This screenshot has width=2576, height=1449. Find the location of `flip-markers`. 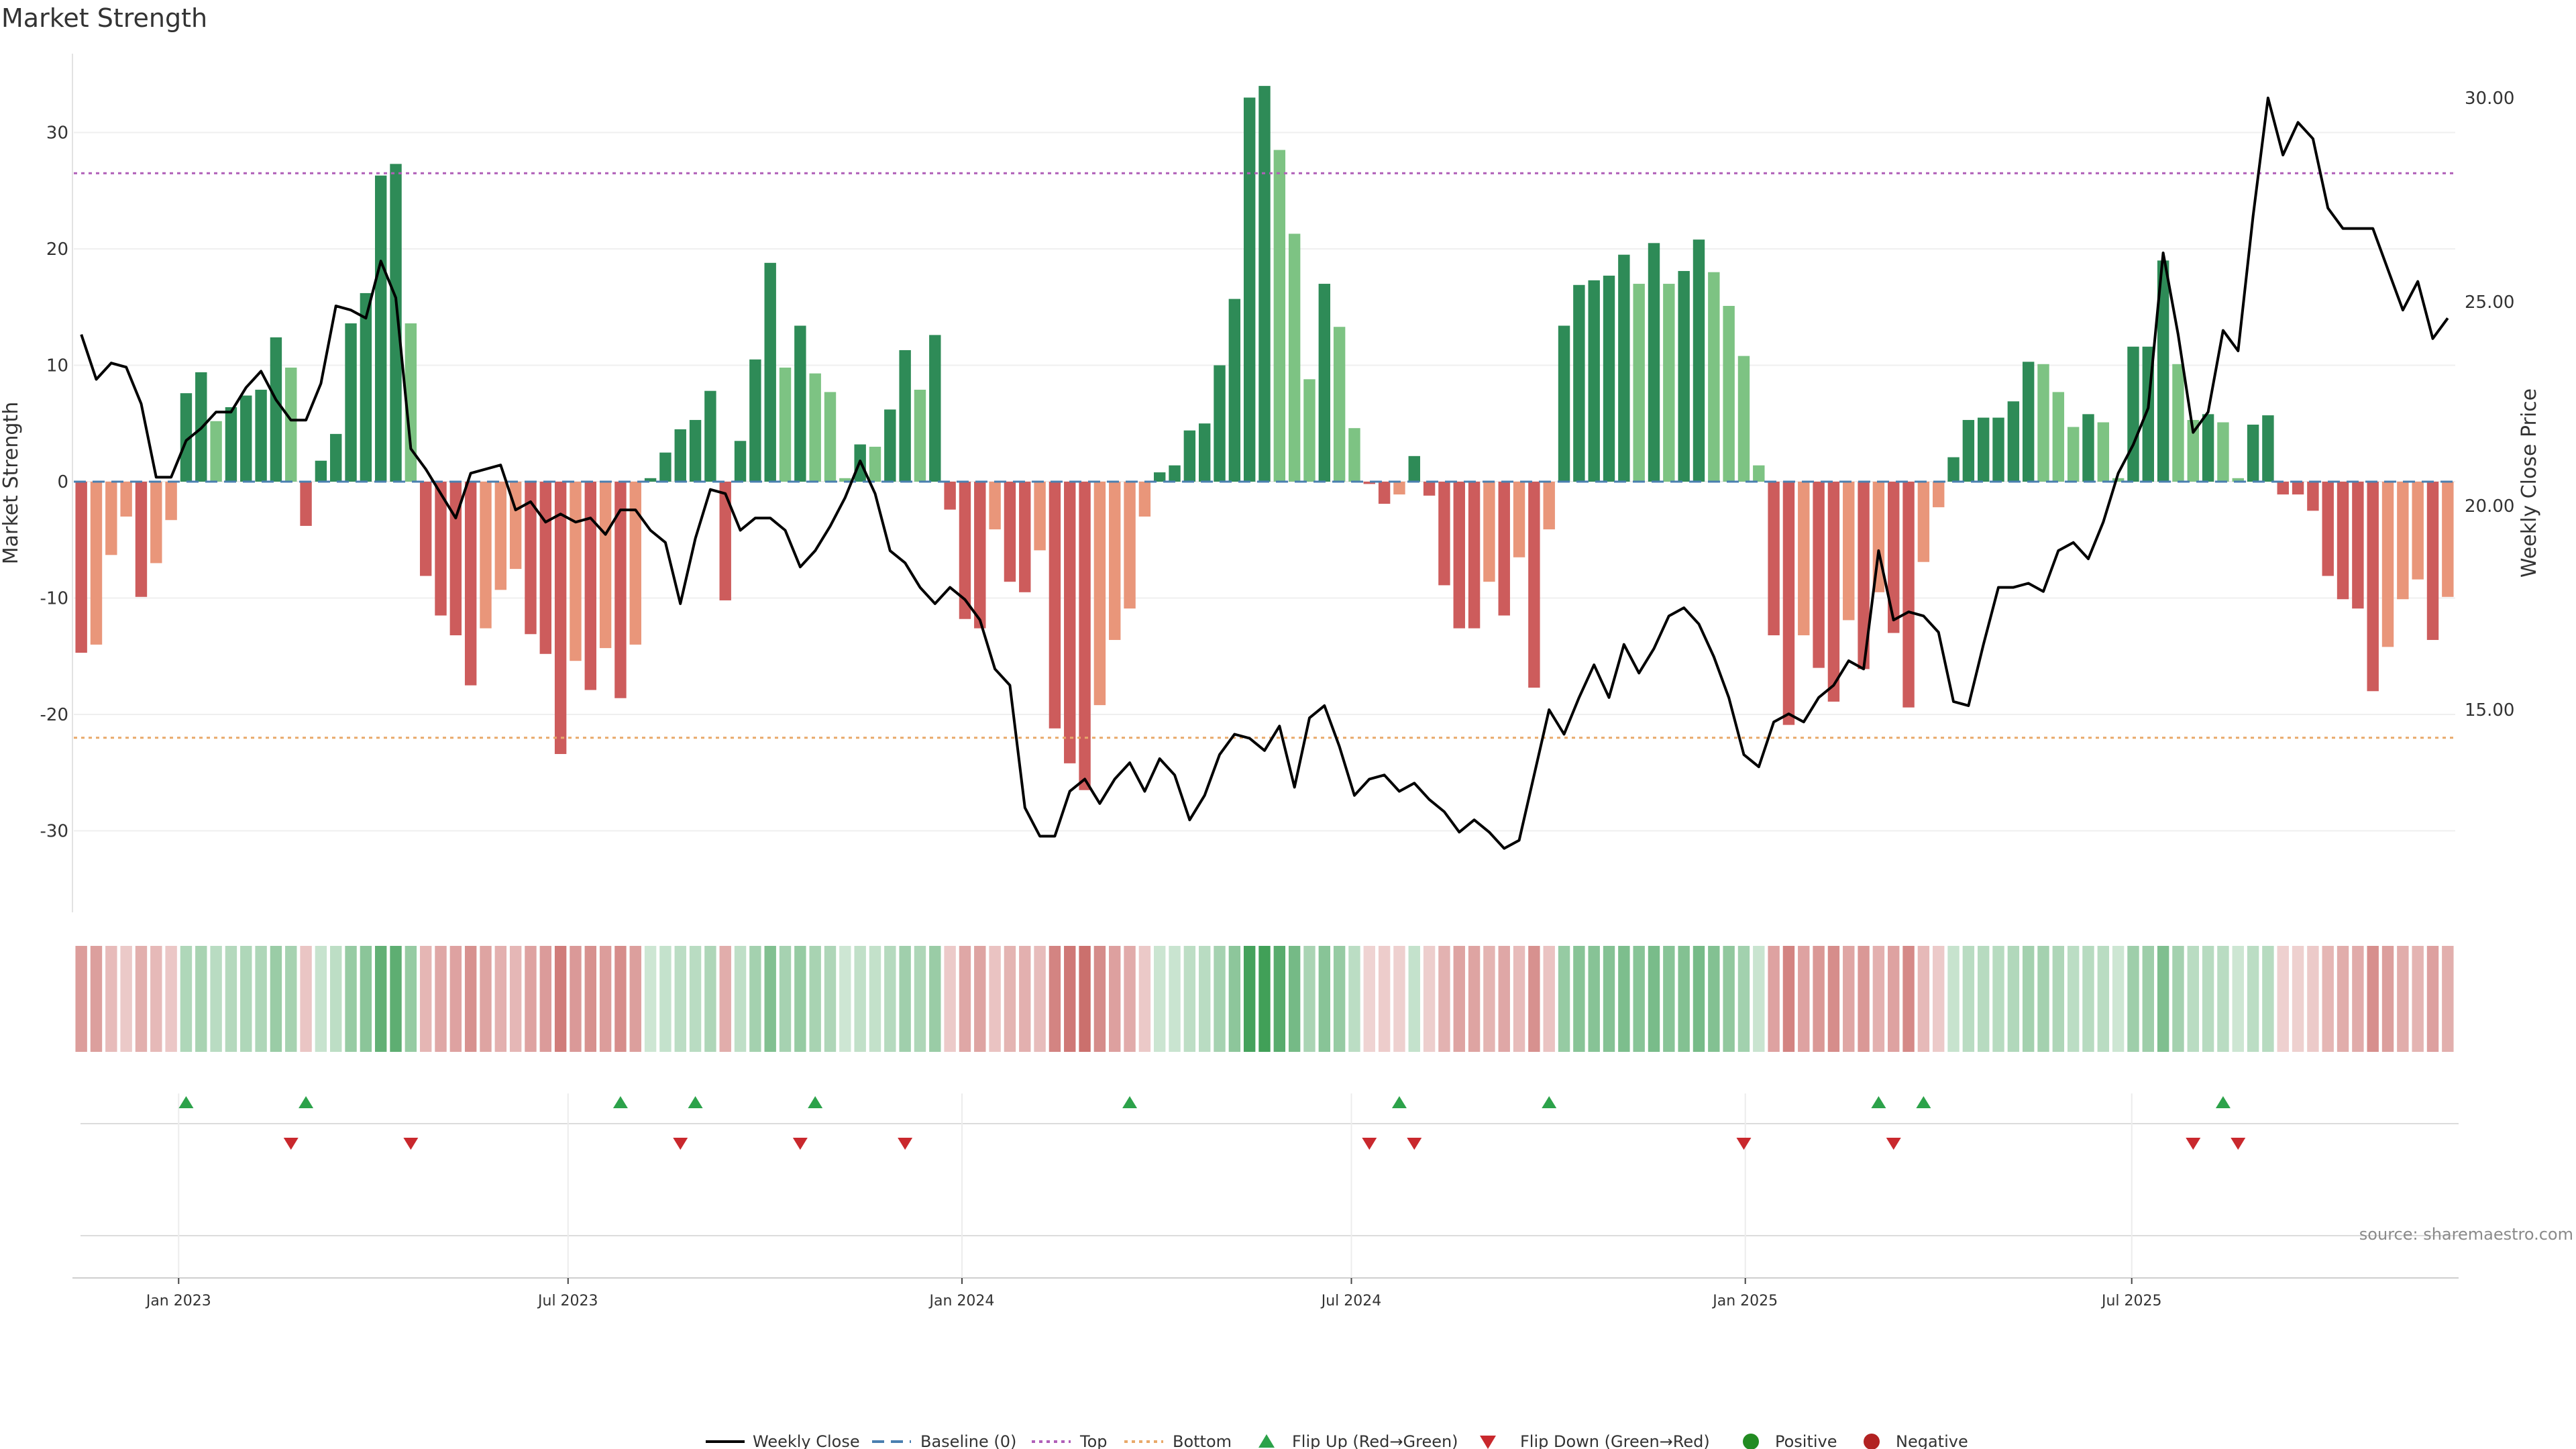

flip-markers is located at coordinates (1212, 1123).